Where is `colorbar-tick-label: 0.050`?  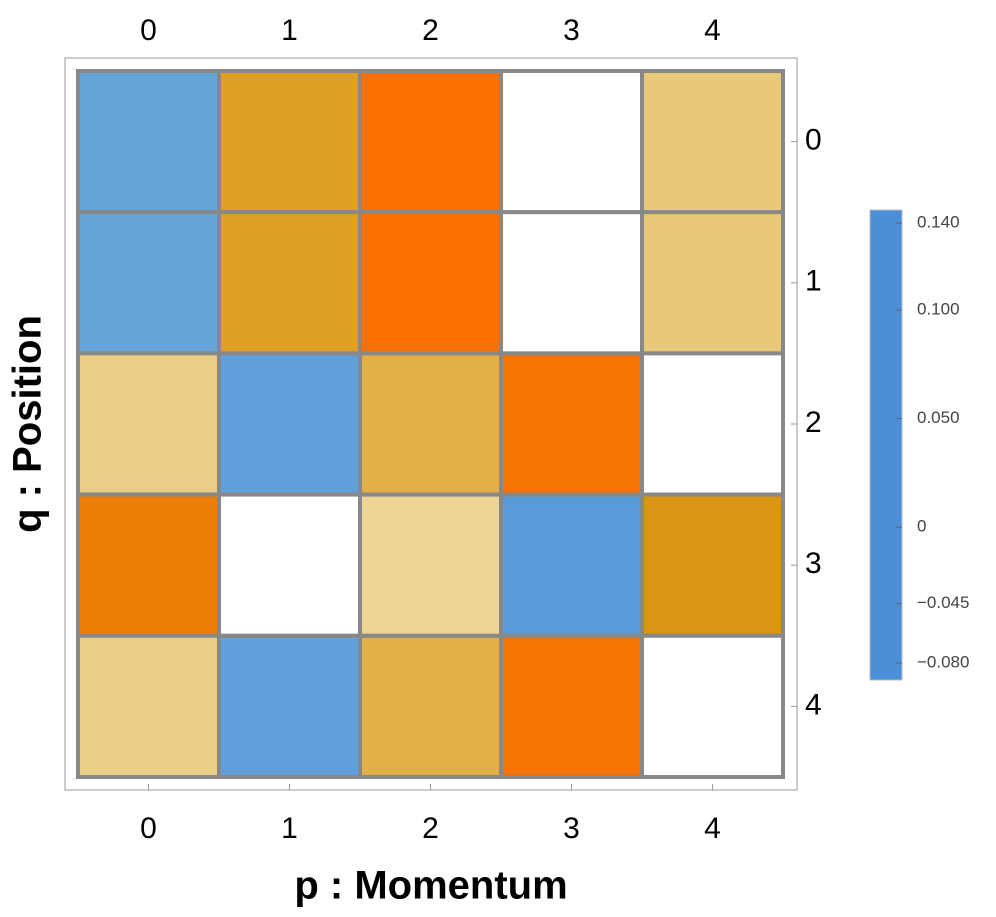
colorbar-tick-label: 0.050 is located at coordinates (938, 417).